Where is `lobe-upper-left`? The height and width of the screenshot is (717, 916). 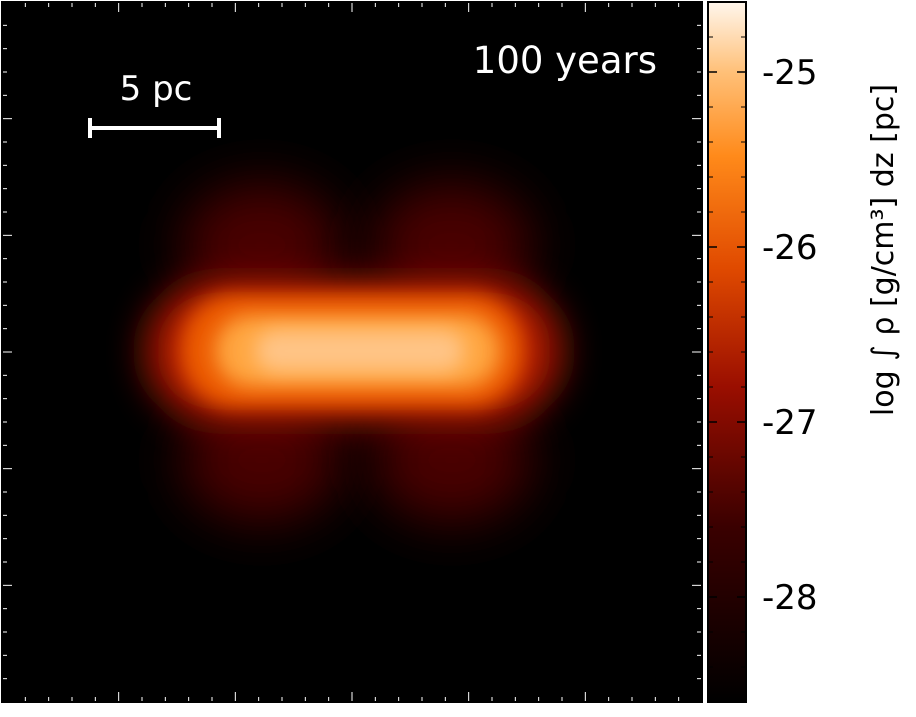 lobe-upper-left is located at coordinates (262, 245).